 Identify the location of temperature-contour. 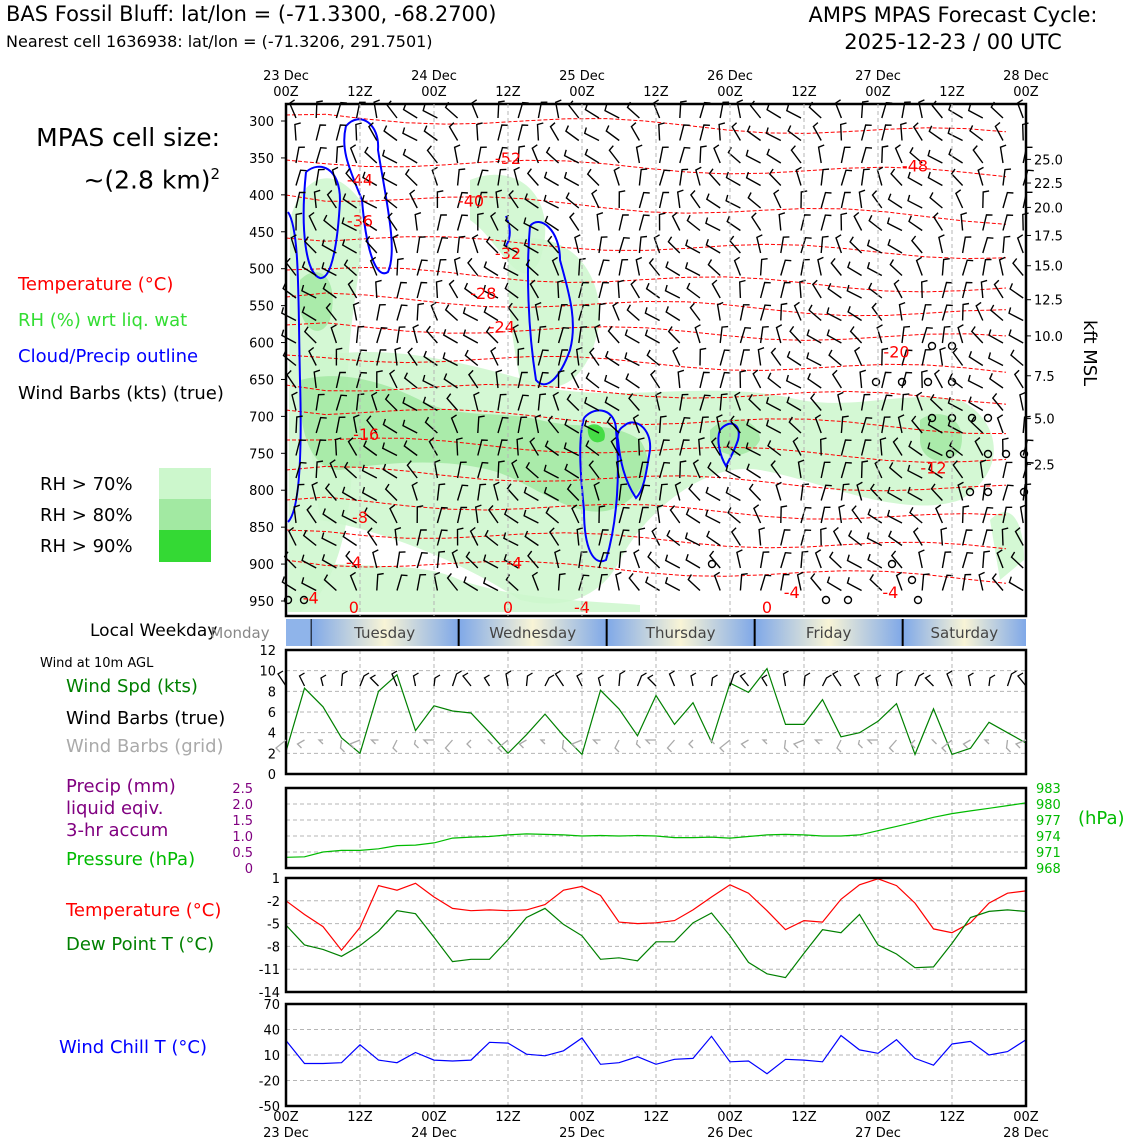
(646, 331).